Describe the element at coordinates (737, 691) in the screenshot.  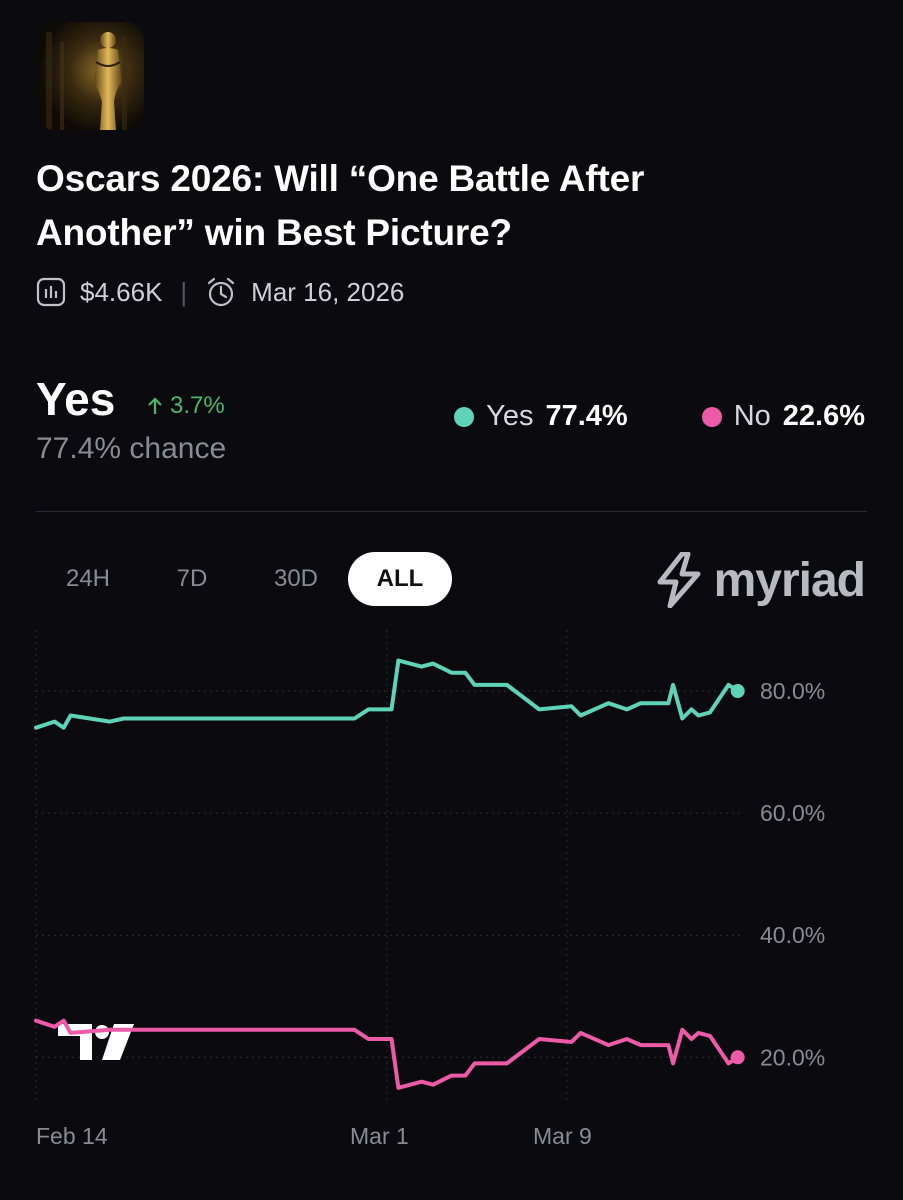
I see `series-endpoint-yes` at that location.